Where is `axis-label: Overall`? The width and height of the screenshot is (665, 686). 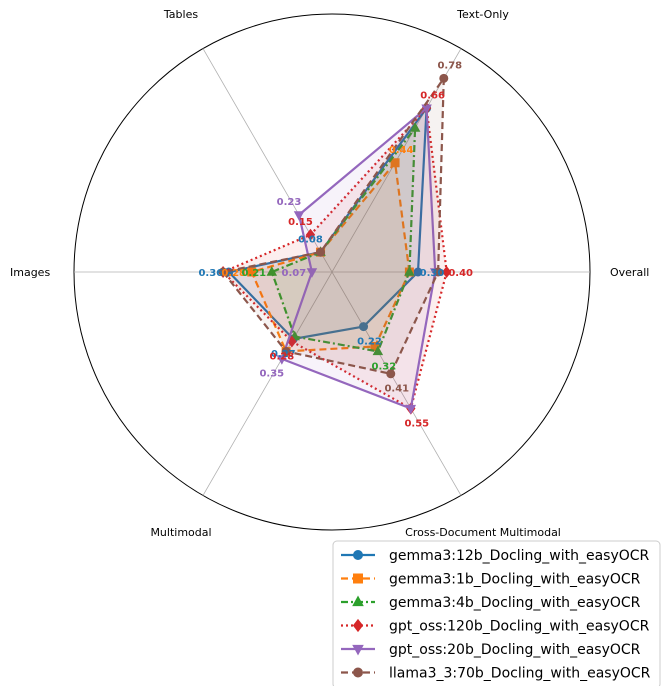 axis-label: Overall is located at coordinates (629, 272).